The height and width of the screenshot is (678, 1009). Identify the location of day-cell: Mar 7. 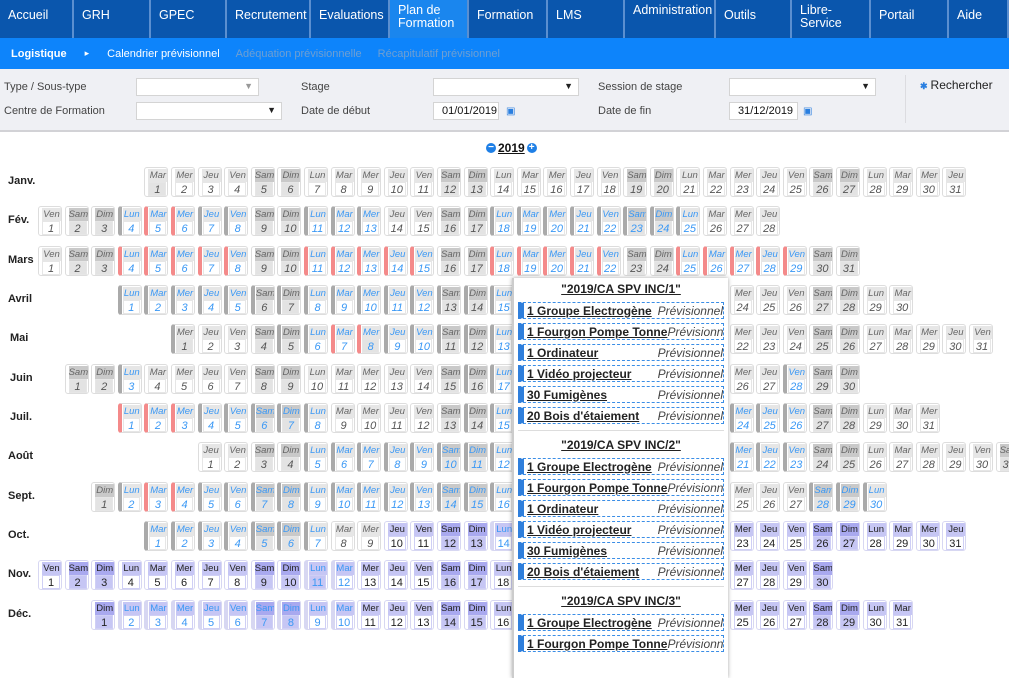
(342, 339).